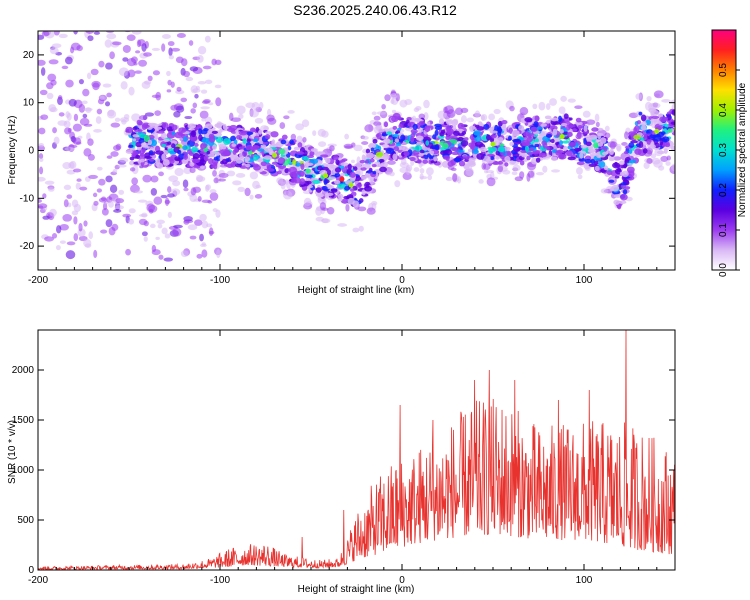  Describe the element at coordinates (742, 149) in the screenshot. I see `colorbar-label: Normalized spectral amplitude` at that location.